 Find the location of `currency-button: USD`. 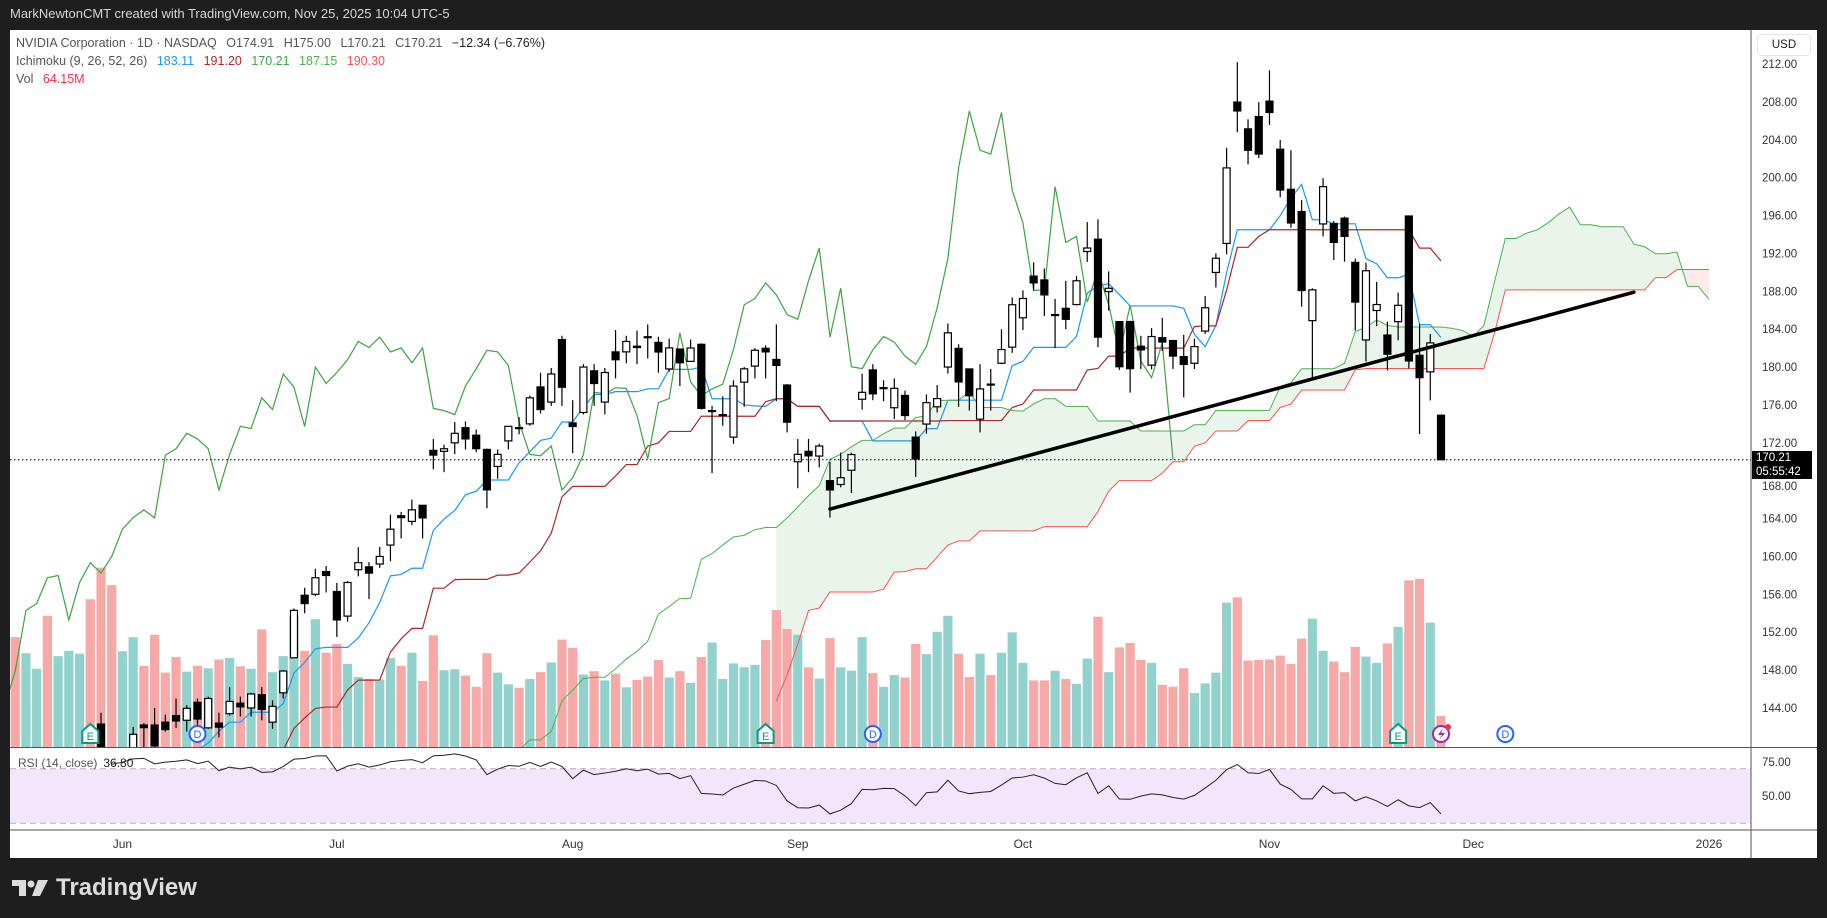

currency-button: USD is located at coordinates (1784, 45).